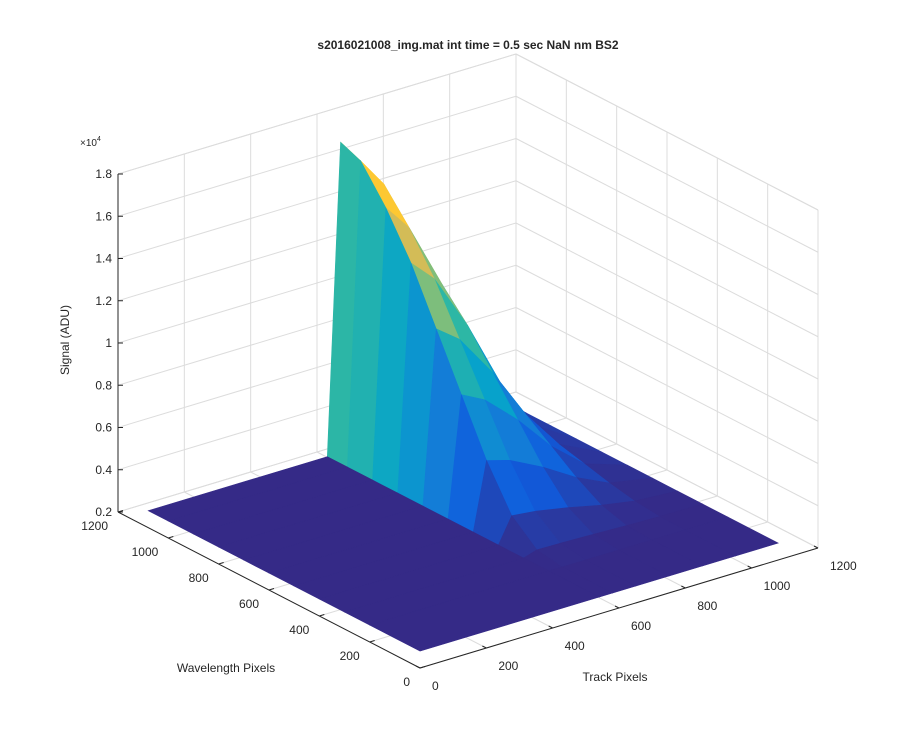 The width and height of the screenshot is (900, 755). I want to click on z-tick-label: 1, so click(108, 343).